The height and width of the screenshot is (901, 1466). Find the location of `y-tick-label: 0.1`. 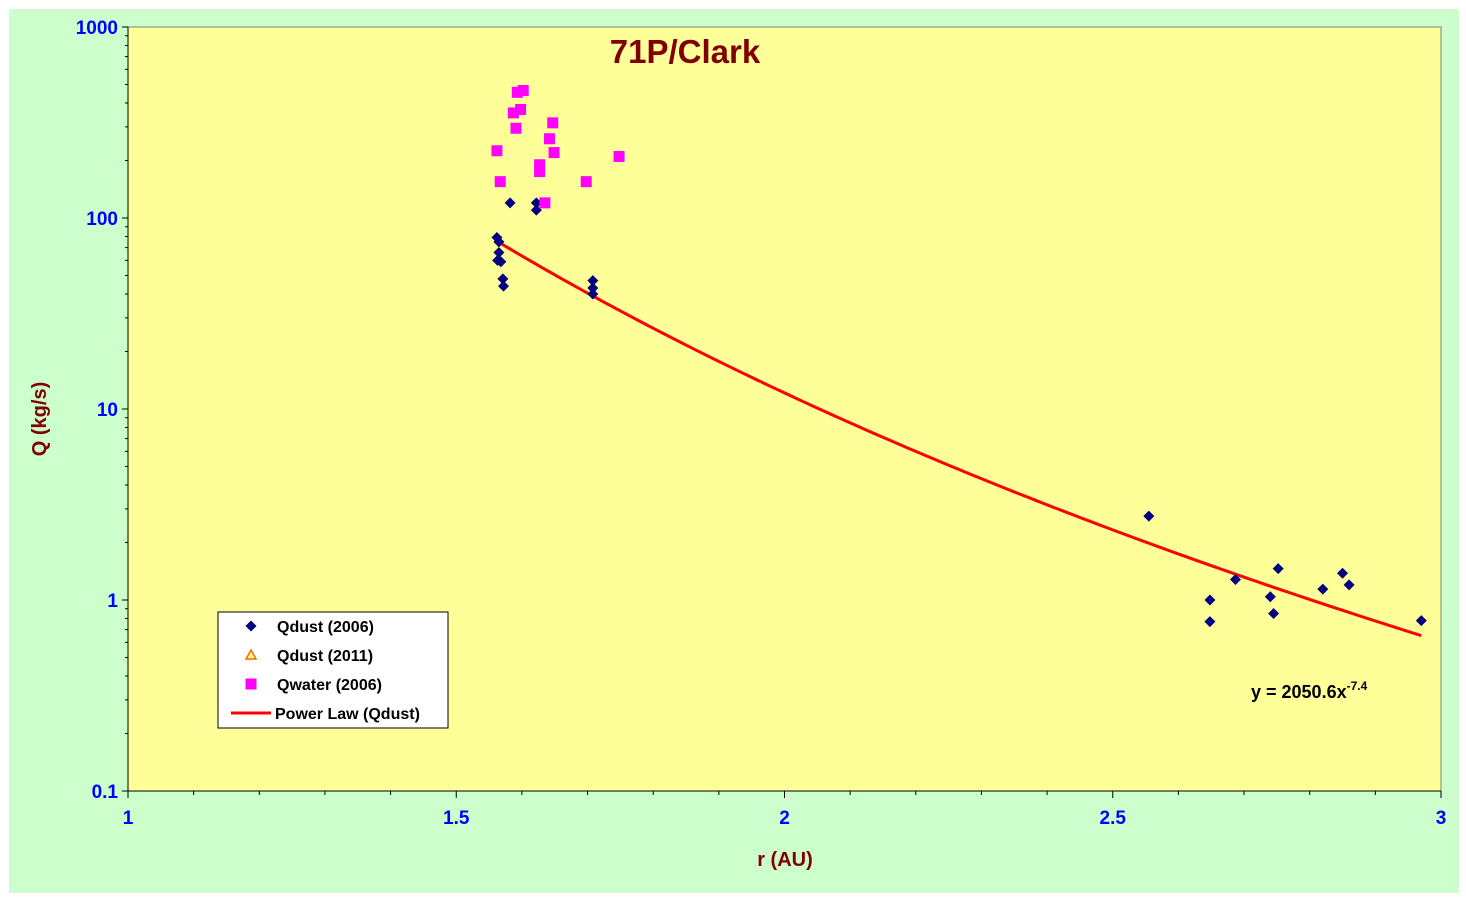

y-tick-label: 0.1 is located at coordinates (105, 792).